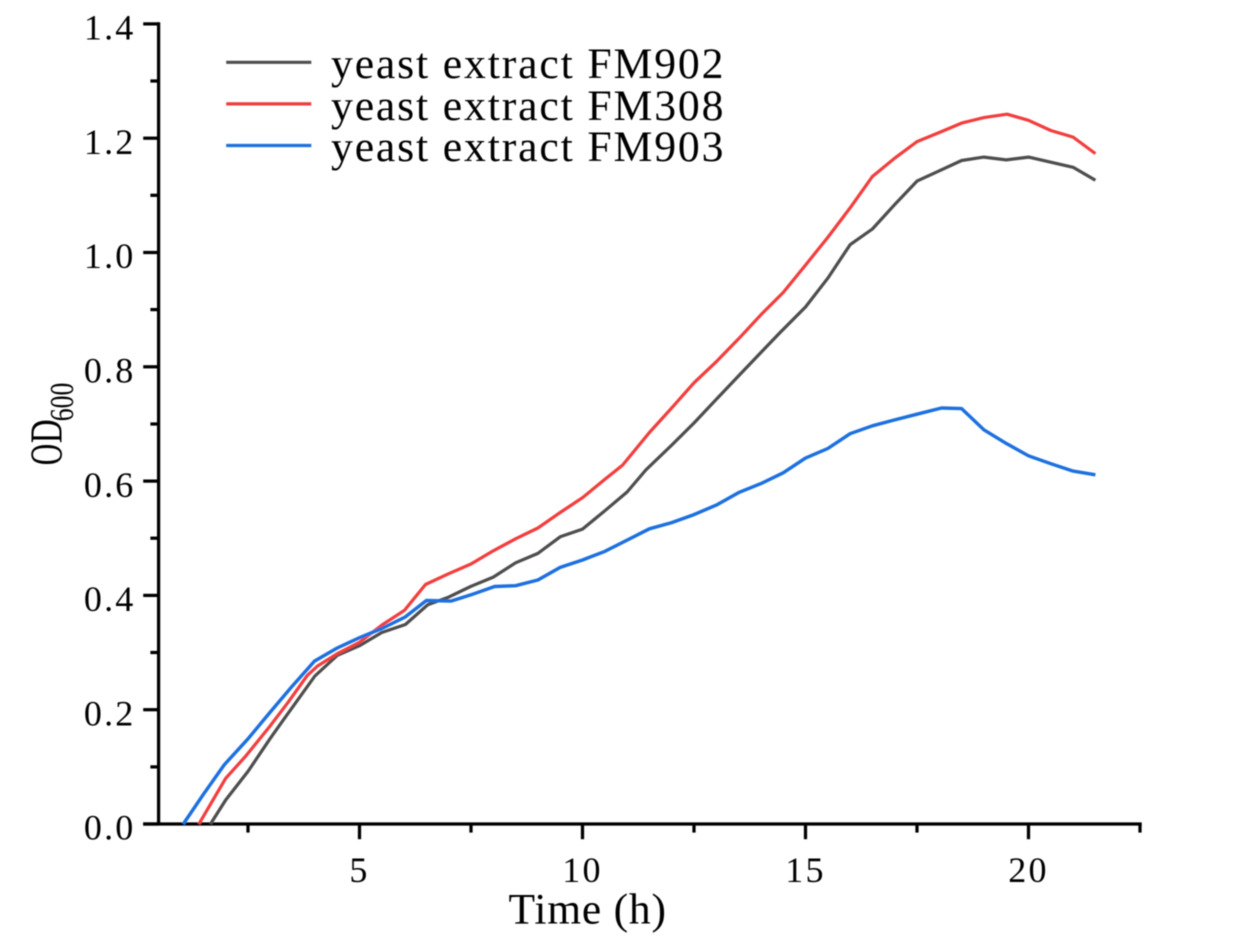  What do you see at coordinates (805, 870) in the screenshot?
I see `svg-text: 15` at bounding box center [805, 870].